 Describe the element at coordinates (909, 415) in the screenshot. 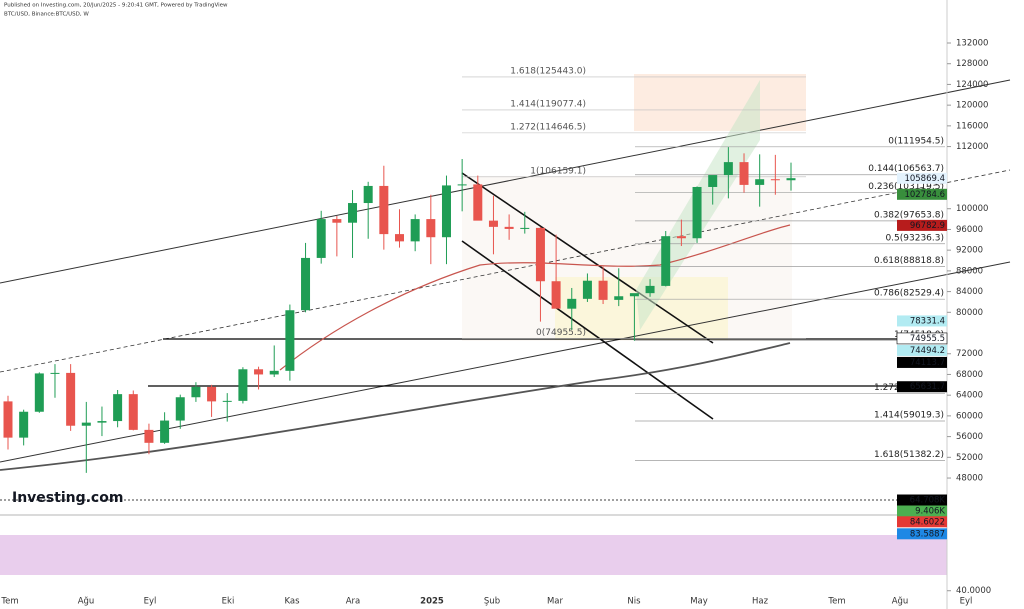

I see `fib-label: 1.414(59019.3)` at that location.